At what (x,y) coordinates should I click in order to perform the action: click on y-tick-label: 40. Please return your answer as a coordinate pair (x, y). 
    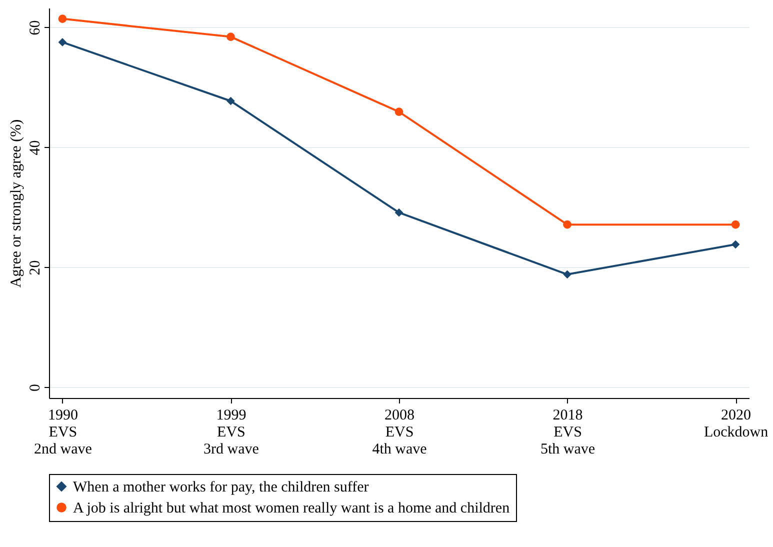
    Looking at the image, I should click on (36, 148).